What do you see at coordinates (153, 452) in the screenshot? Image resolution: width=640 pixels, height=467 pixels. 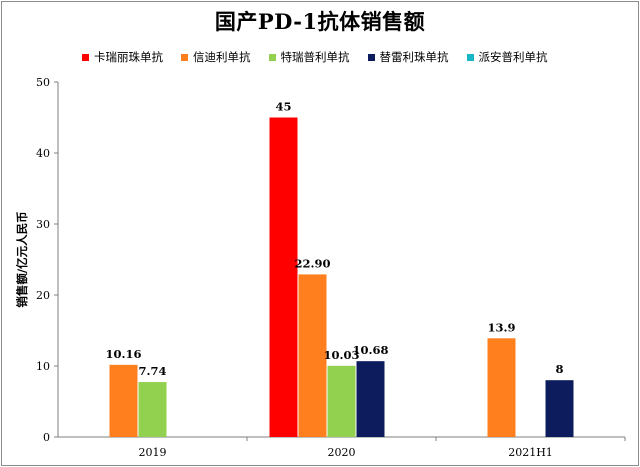 I see `x-tick-label: 2019` at bounding box center [153, 452].